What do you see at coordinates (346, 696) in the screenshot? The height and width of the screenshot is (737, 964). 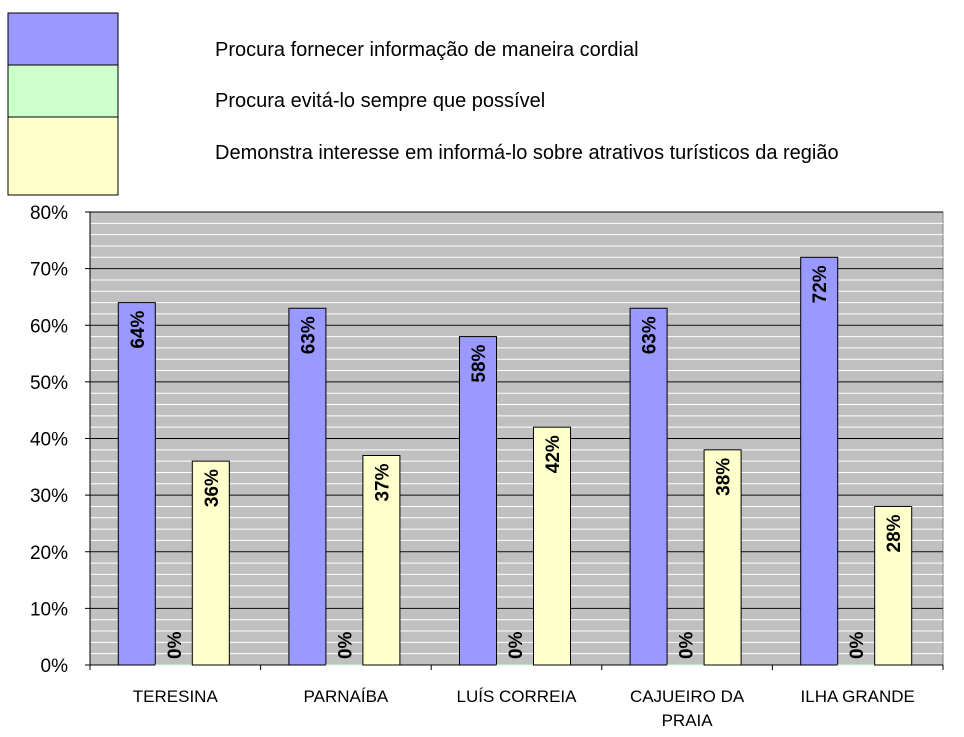 I see `x-tick-label: PARNAÍBA` at bounding box center [346, 696].